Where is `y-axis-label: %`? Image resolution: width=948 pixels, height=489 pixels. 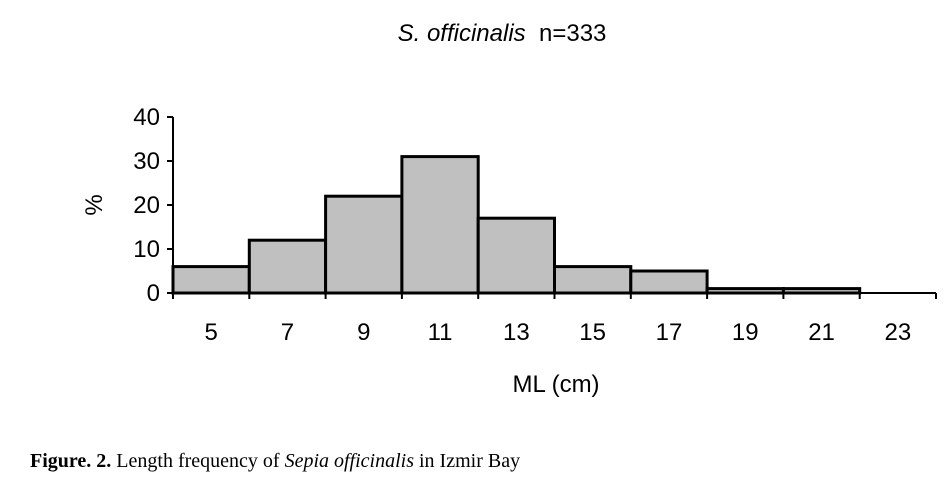
y-axis-label: % is located at coordinates (94, 204).